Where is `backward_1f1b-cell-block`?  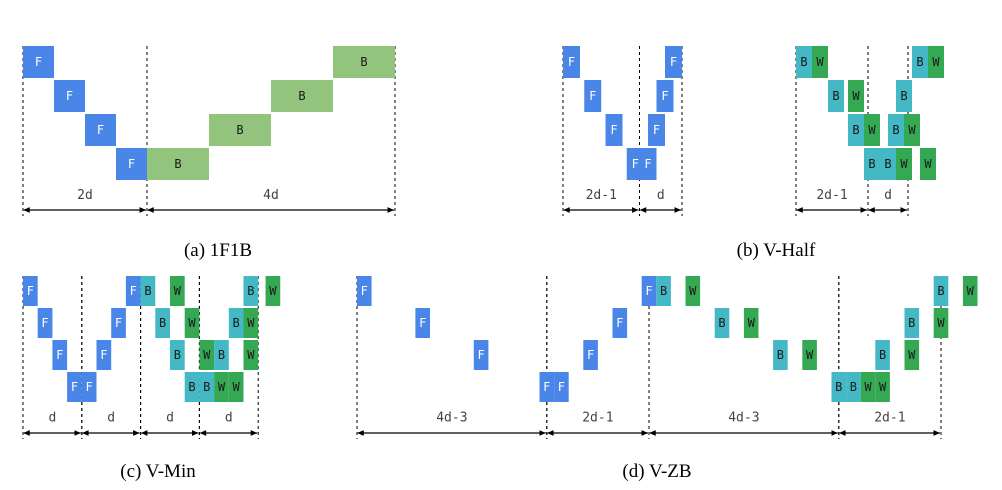 backward_1f1b-cell-block is located at coordinates (178, 164).